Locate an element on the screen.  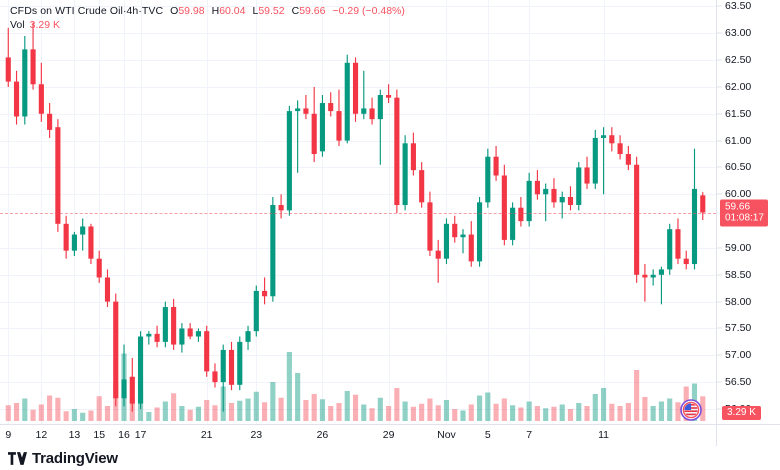
price-tick-label: 62.50 is located at coordinates (738, 60).